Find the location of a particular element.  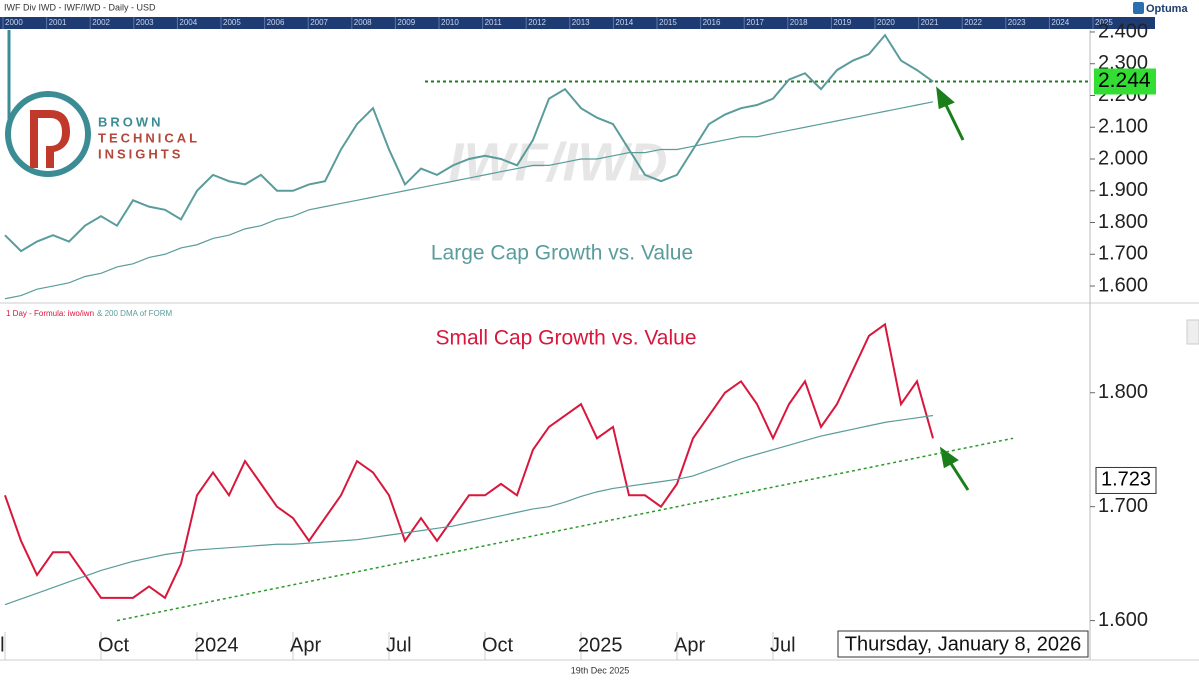

logo-line: BROWN is located at coordinates (131, 121).